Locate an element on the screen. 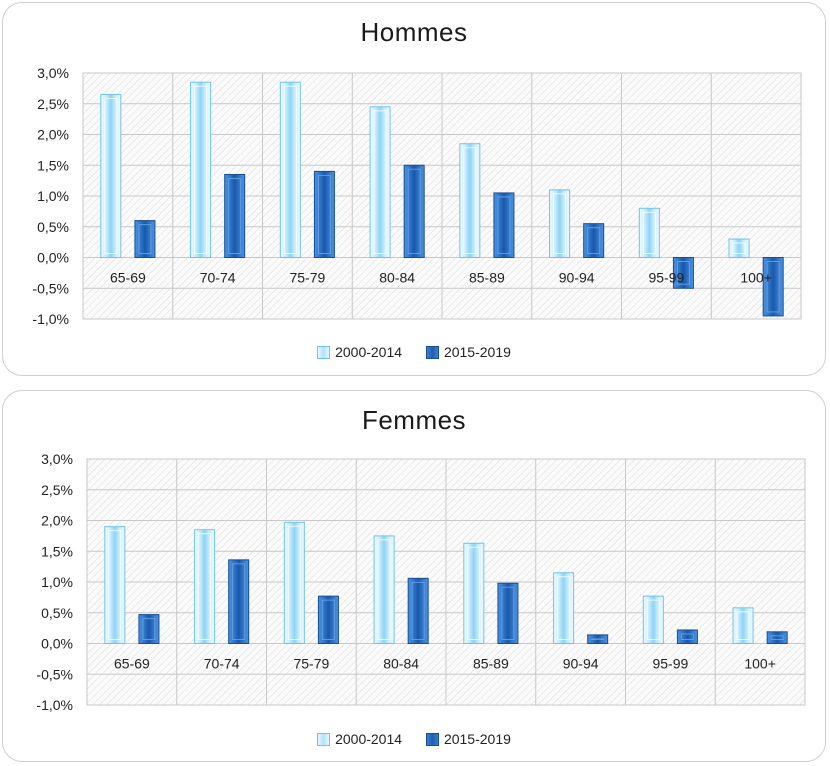 This screenshot has width=830, height=766. chart-title: Femmes is located at coordinates (414, 420).